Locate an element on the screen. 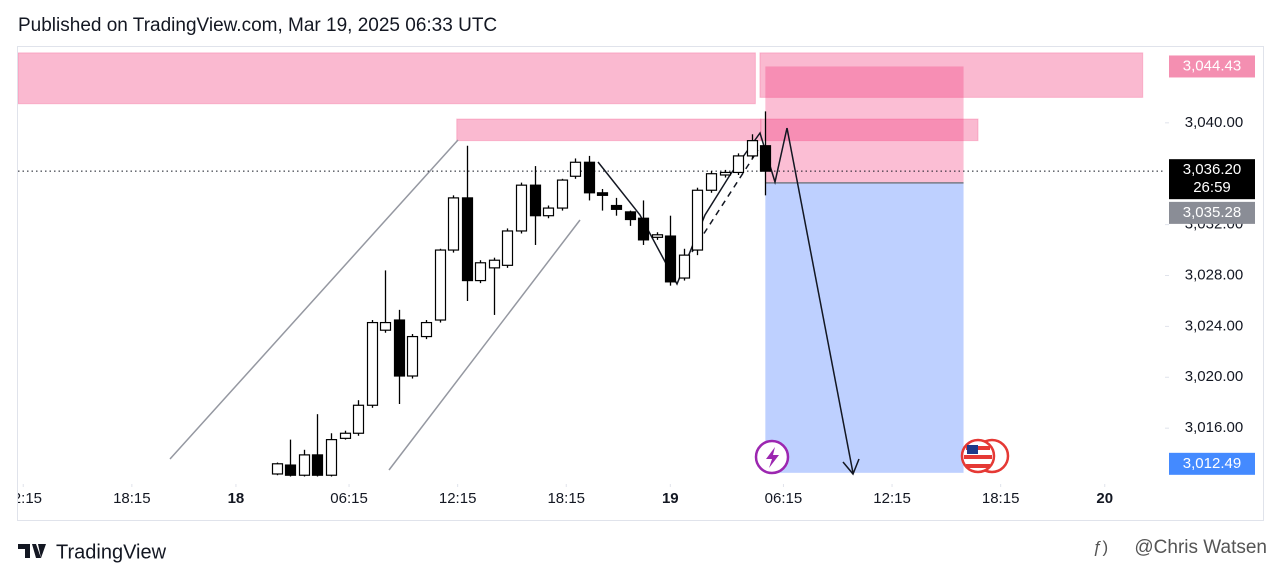  x-tick-label: 20 is located at coordinates (1104, 498).